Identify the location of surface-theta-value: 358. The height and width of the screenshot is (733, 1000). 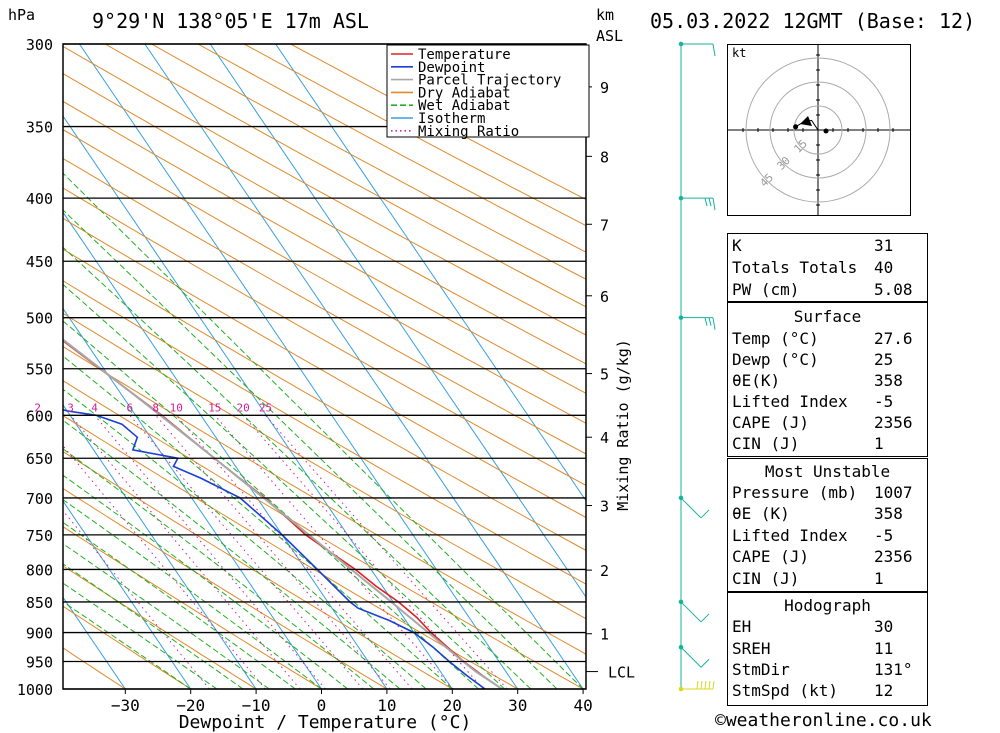
(888, 380).